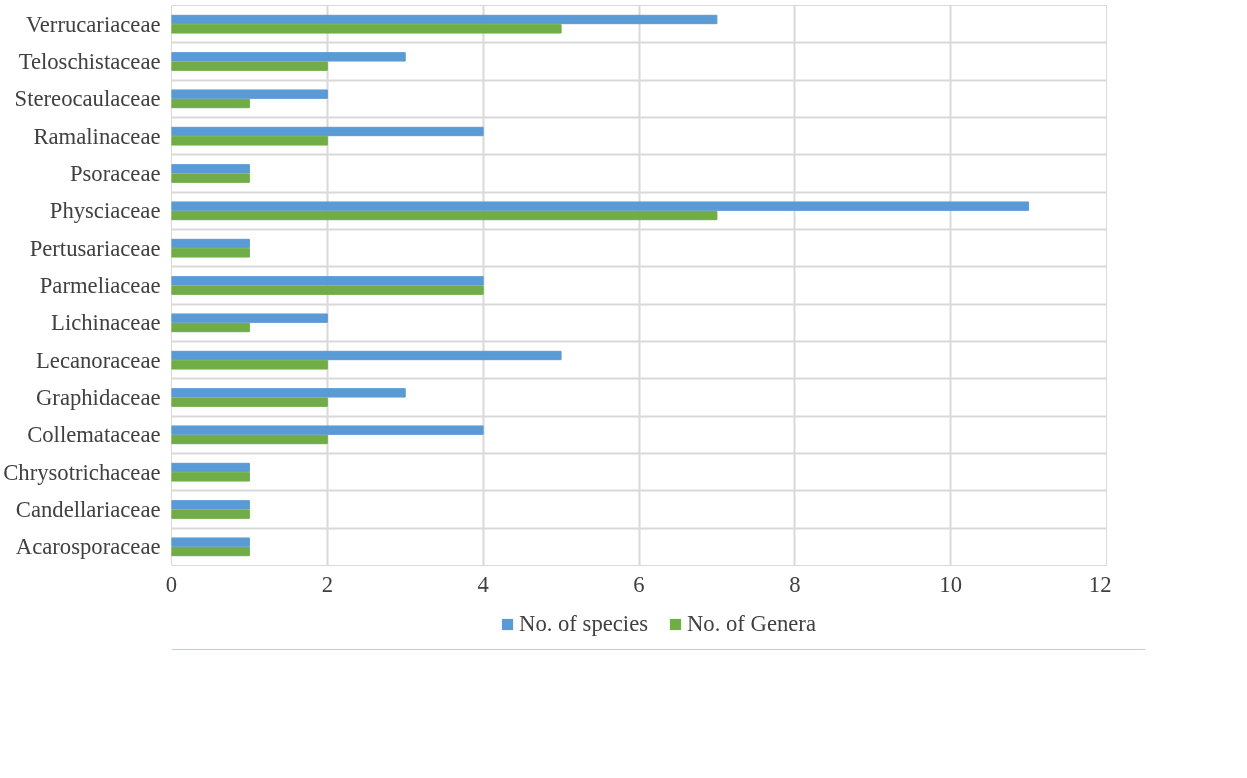 The image size is (1247, 778). I want to click on y-tick-label: Acarosporaceae, so click(88, 547).